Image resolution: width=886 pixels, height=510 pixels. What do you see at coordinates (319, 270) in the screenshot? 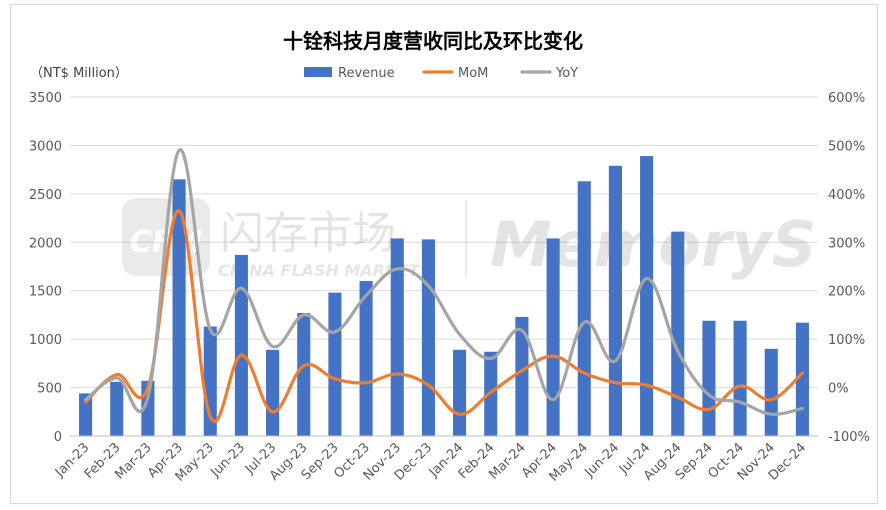
I see `watermark-en-text: CHINA FLASH MARKET` at bounding box center [319, 270].